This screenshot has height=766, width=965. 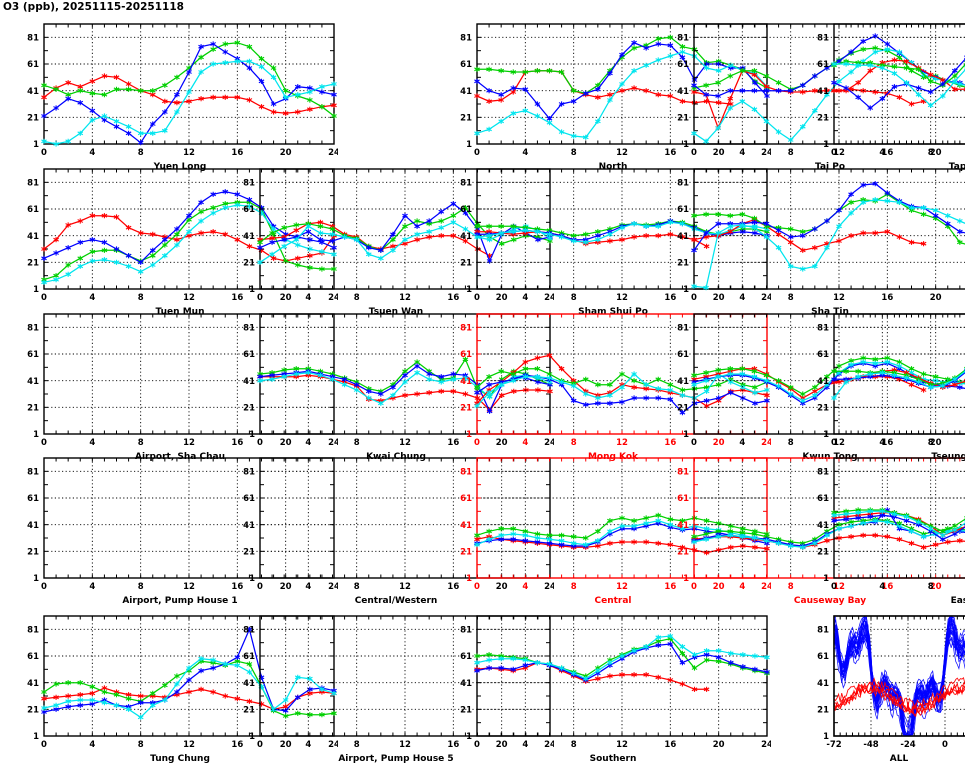 What do you see at coordinates (93, 7) in the screenshot?
I see `page-title: O3 (ppb), 20251115-20251118` at bounding box center [93, 7].